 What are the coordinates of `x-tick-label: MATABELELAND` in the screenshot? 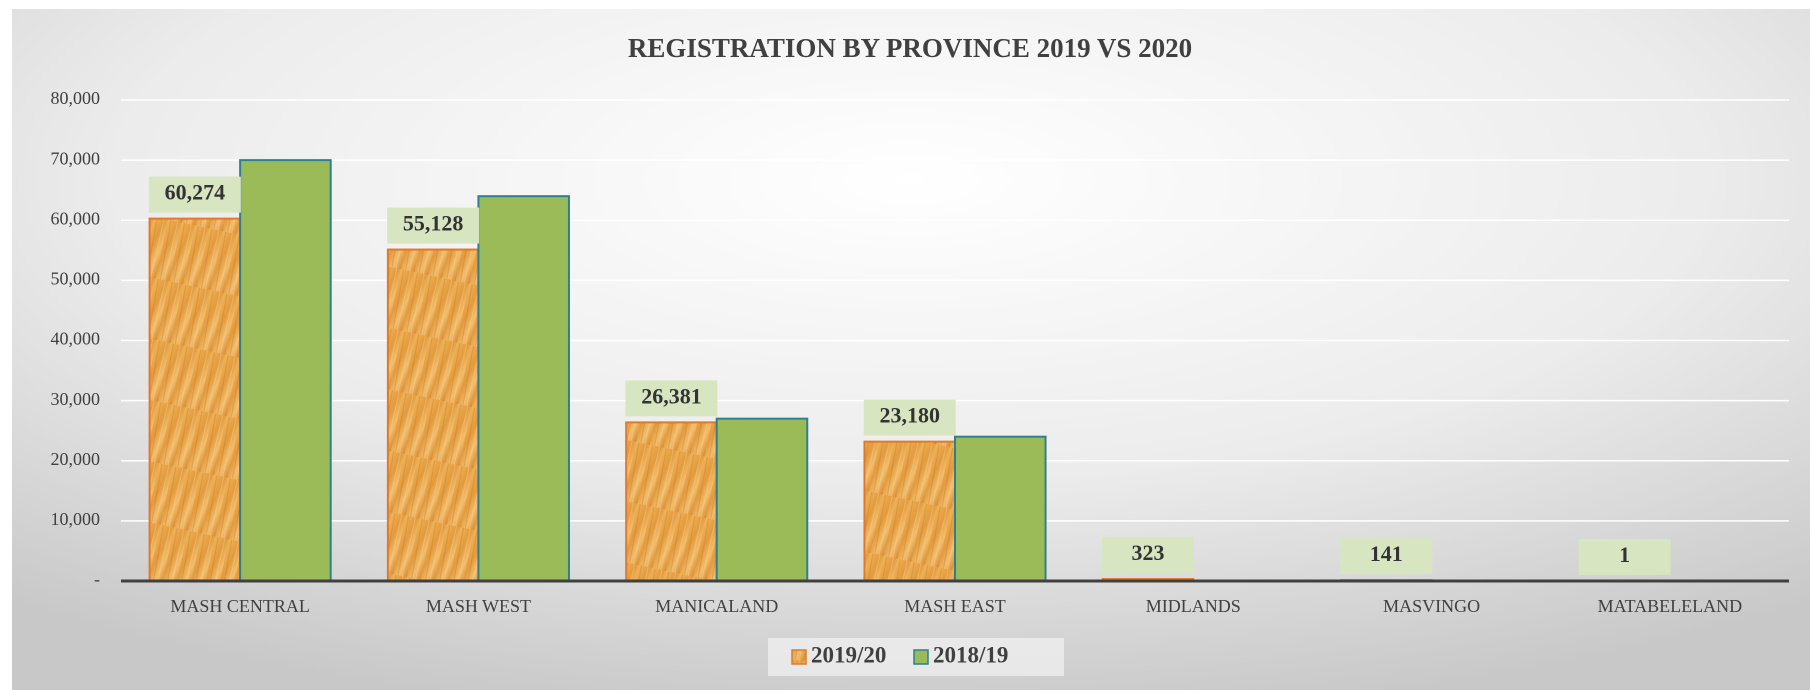 It's located at (1670, 606).